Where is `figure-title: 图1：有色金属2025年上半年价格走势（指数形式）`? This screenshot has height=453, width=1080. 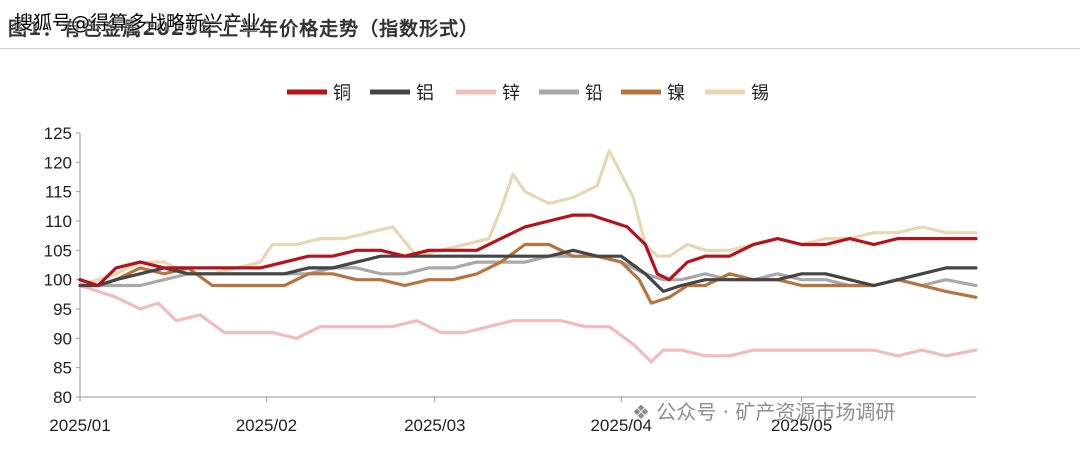
figure-title: 图1：有色金属2025年上半年价格走势（指数形式） is located at coordinates (244, 29).